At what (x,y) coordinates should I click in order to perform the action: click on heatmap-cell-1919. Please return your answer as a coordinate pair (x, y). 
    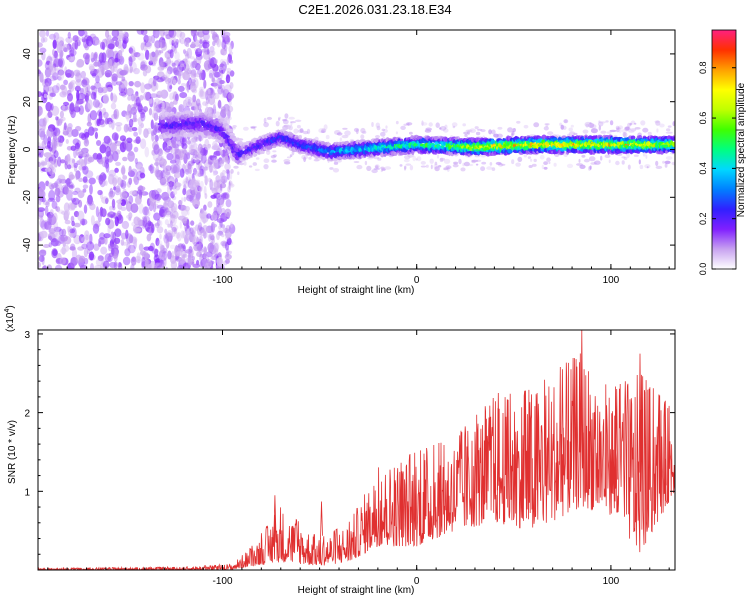
    Looking at the image, I should click on (427, 166).